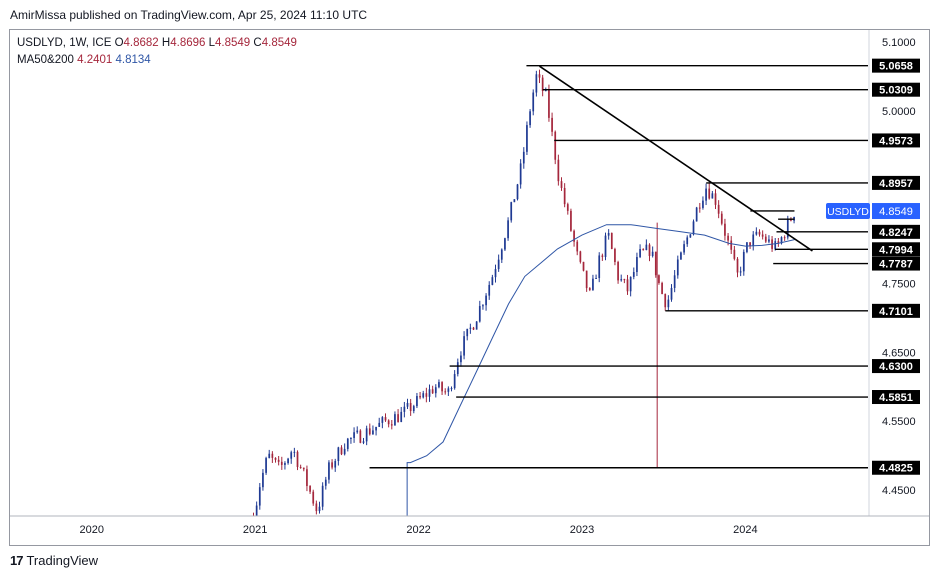 This screenshot has width=939, height=579. Describe the element at coordinates (257, 43) in the screenshot. I see `close-label: C` at that location.